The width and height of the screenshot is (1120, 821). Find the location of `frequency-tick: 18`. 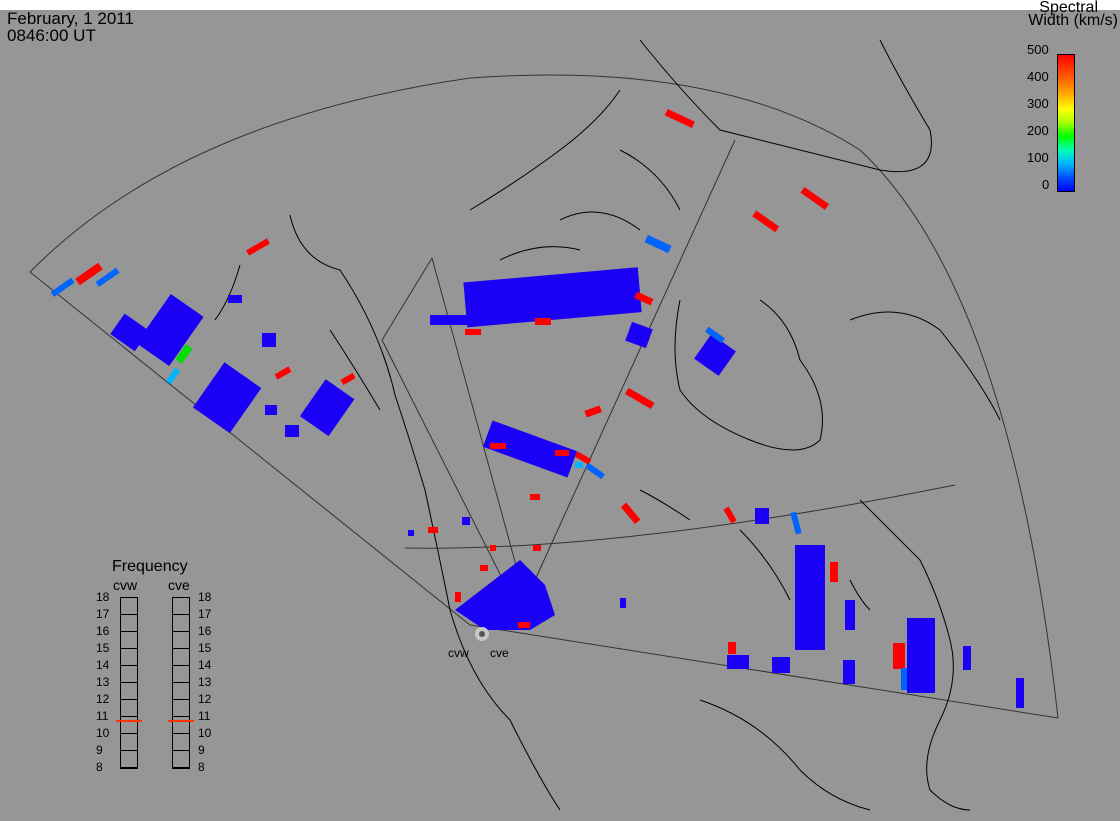

frequency-tick: 18 is located at coordinates (205, 597).